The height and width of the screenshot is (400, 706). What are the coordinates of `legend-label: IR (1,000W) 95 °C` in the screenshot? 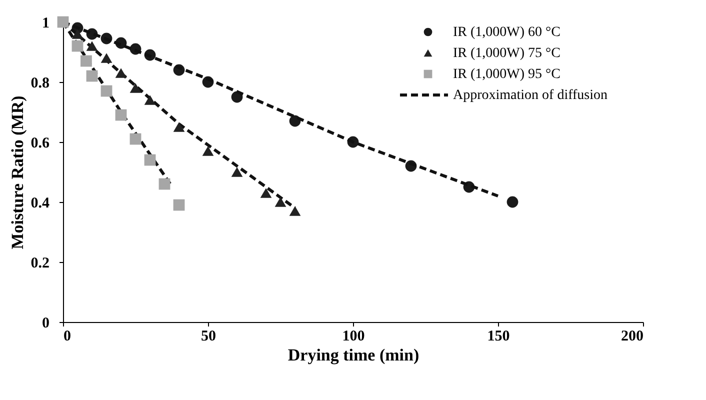 It's located at (506, 74).